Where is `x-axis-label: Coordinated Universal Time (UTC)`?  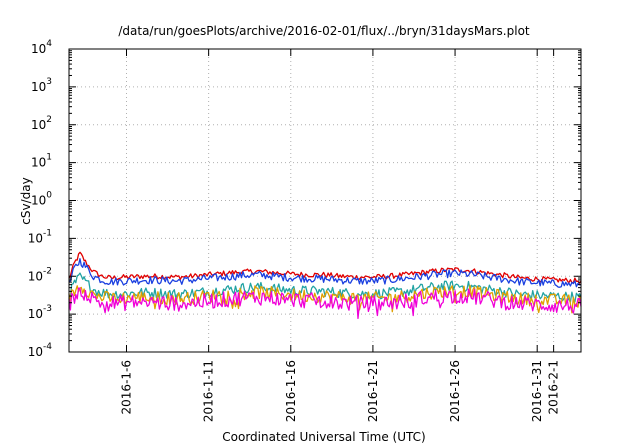
x-axis-label: Coordinated Universal Time (UTC) is located at coordinates (323, 437).